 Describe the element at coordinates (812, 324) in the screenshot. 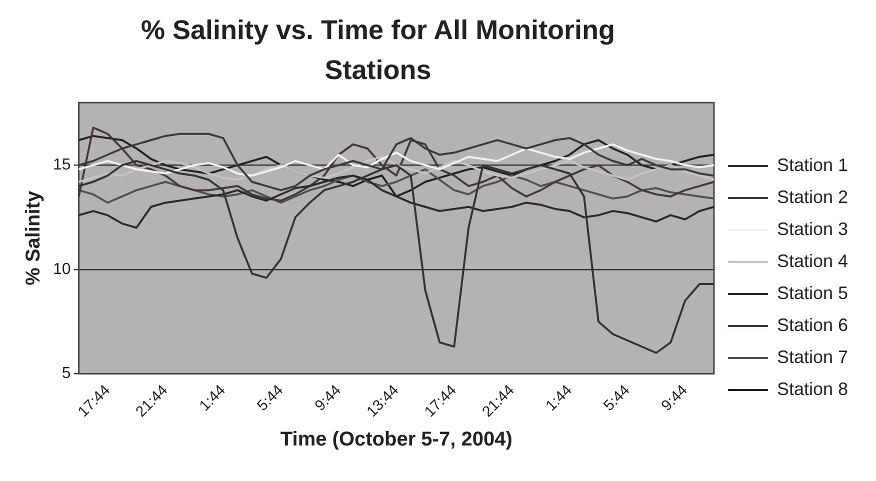

I see `legend-label: Station 6` at that location.